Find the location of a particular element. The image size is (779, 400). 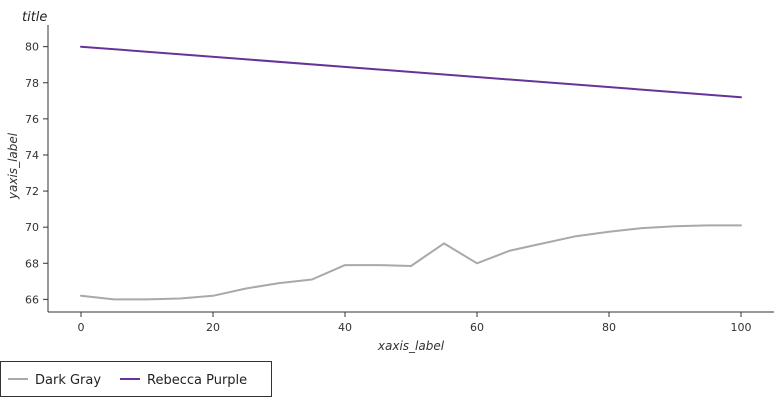

legend-label-rebecca-purple: Rebecca Purple is located at coordinates (197, 380).